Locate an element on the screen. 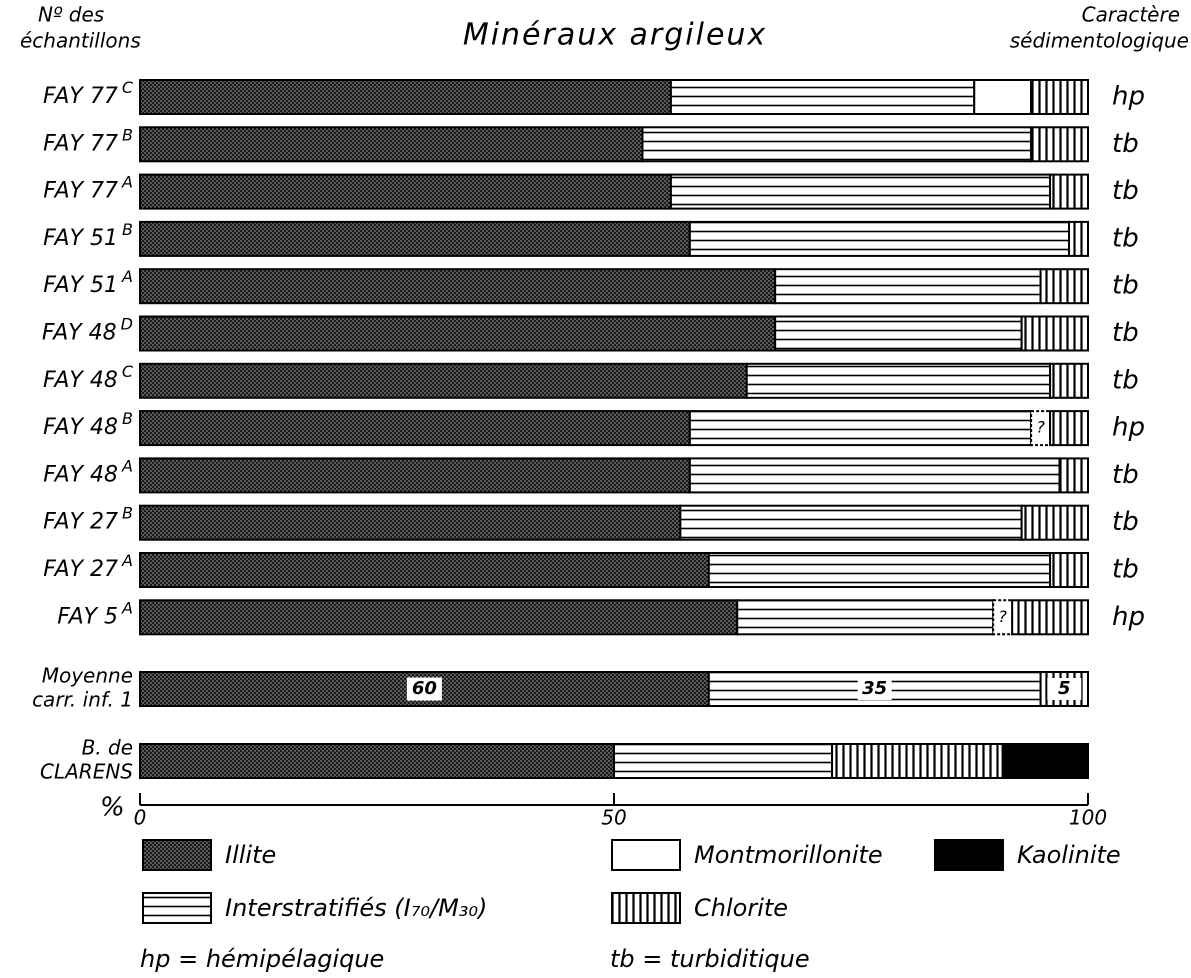 This screenshot has height=978, width=1191. left-header: Nº des is located at coordinates (71, 15).